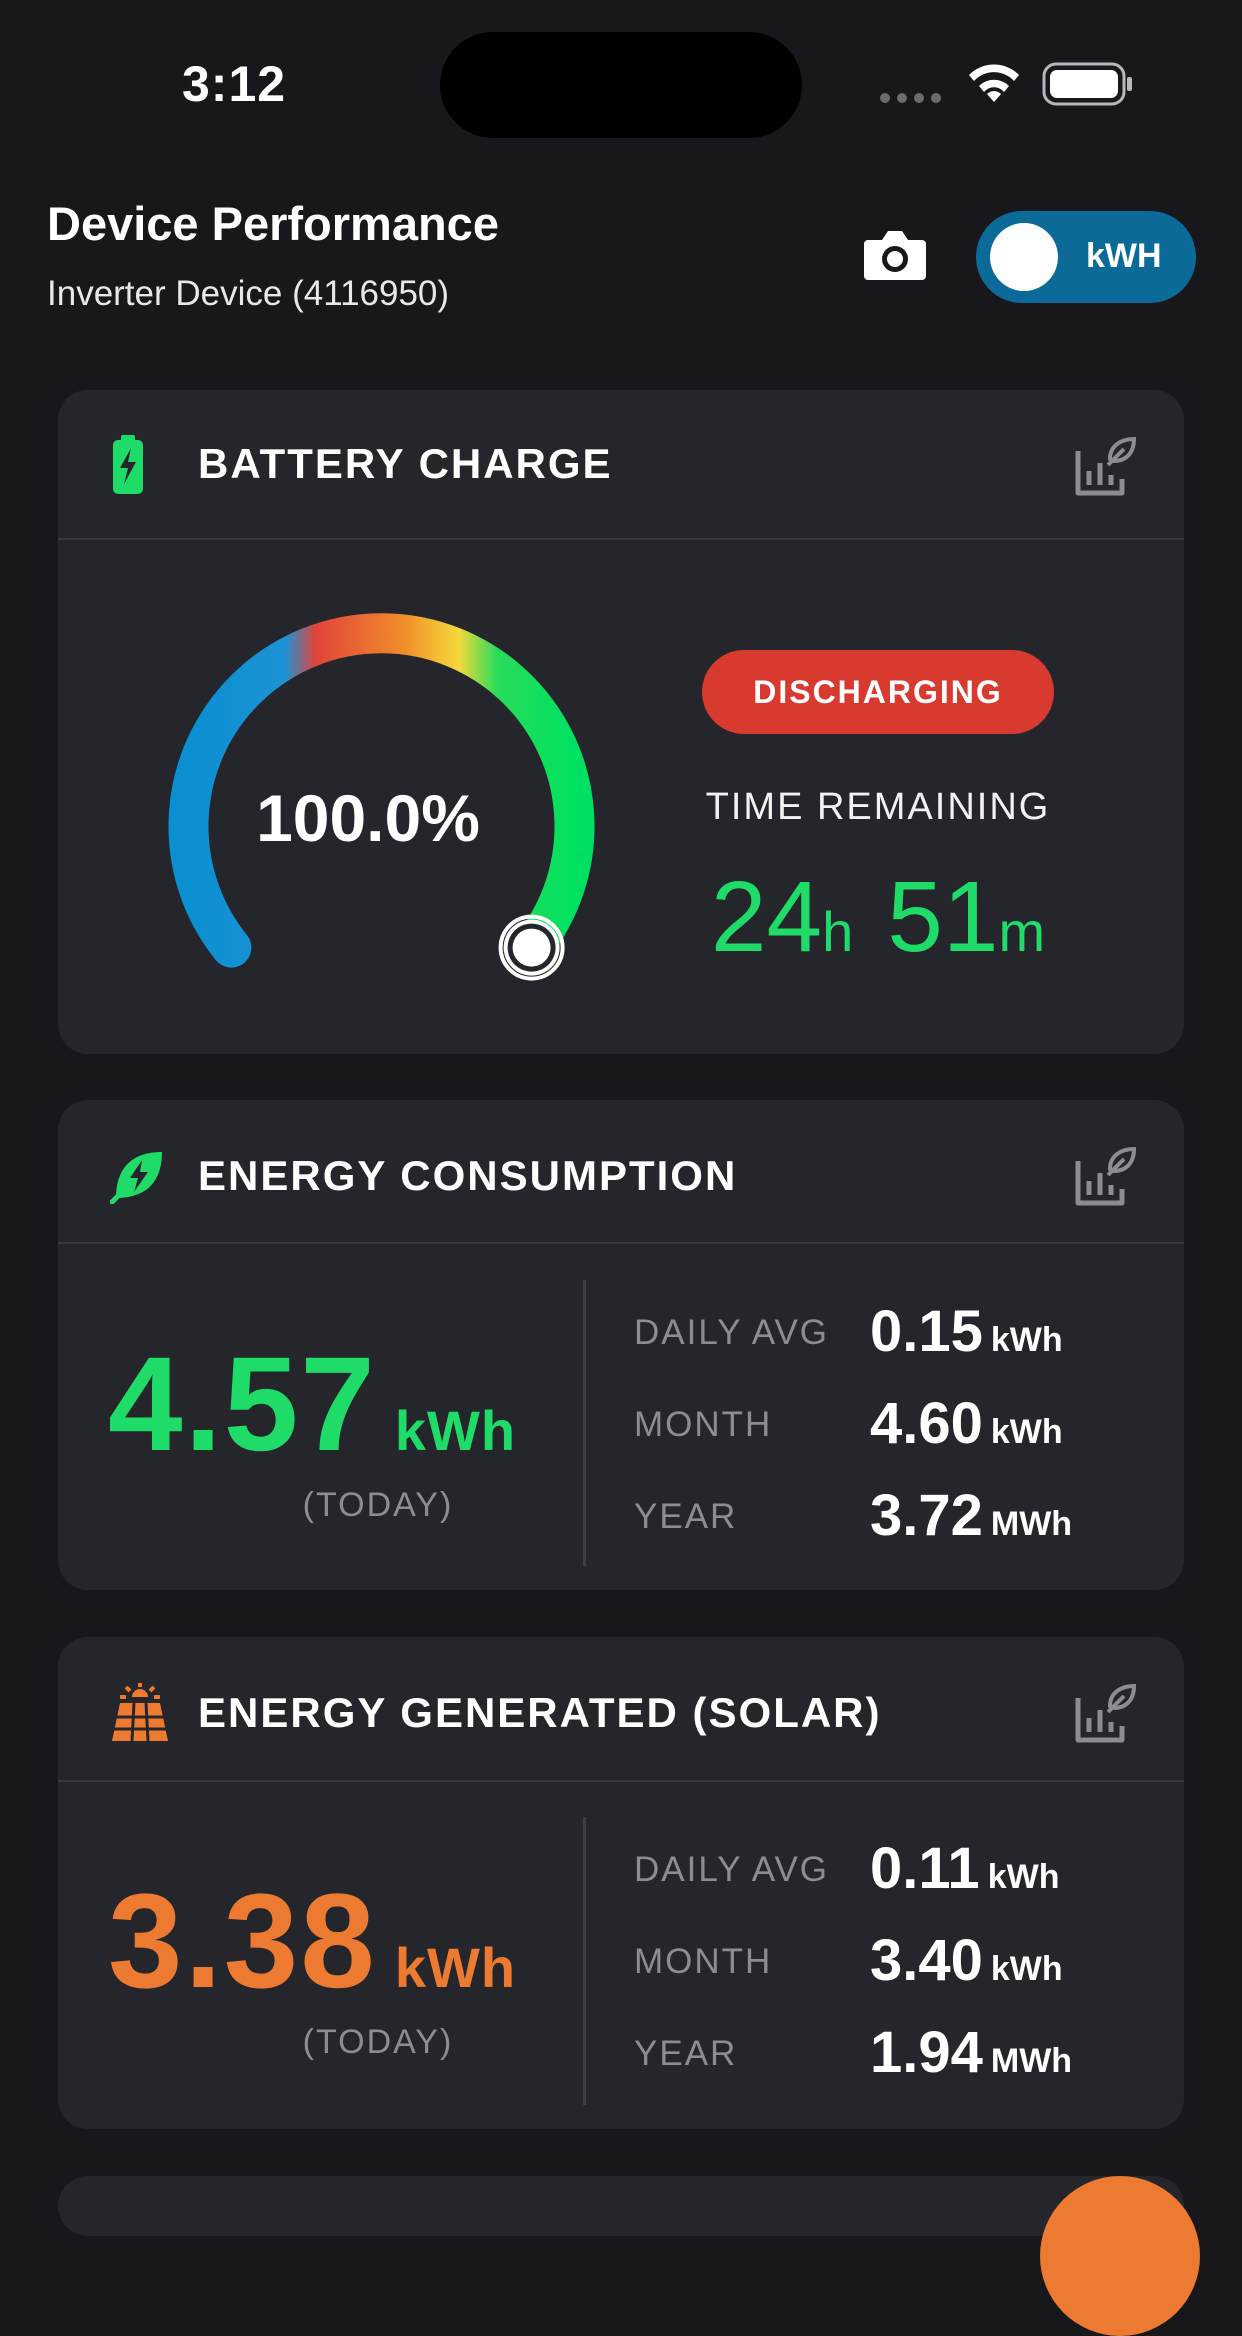  Describe the element at coordinates (1022, 931) in the screenshot. I see `minutes-unit: m` at that location.